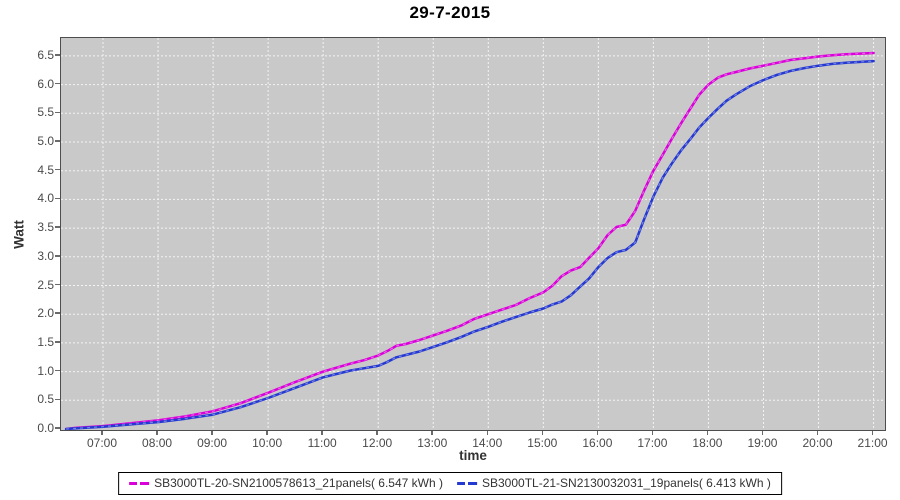  Describe the element at coordinates (450, 12) in the screenshot. I see `chart-title: 29-7-2015` at that location.